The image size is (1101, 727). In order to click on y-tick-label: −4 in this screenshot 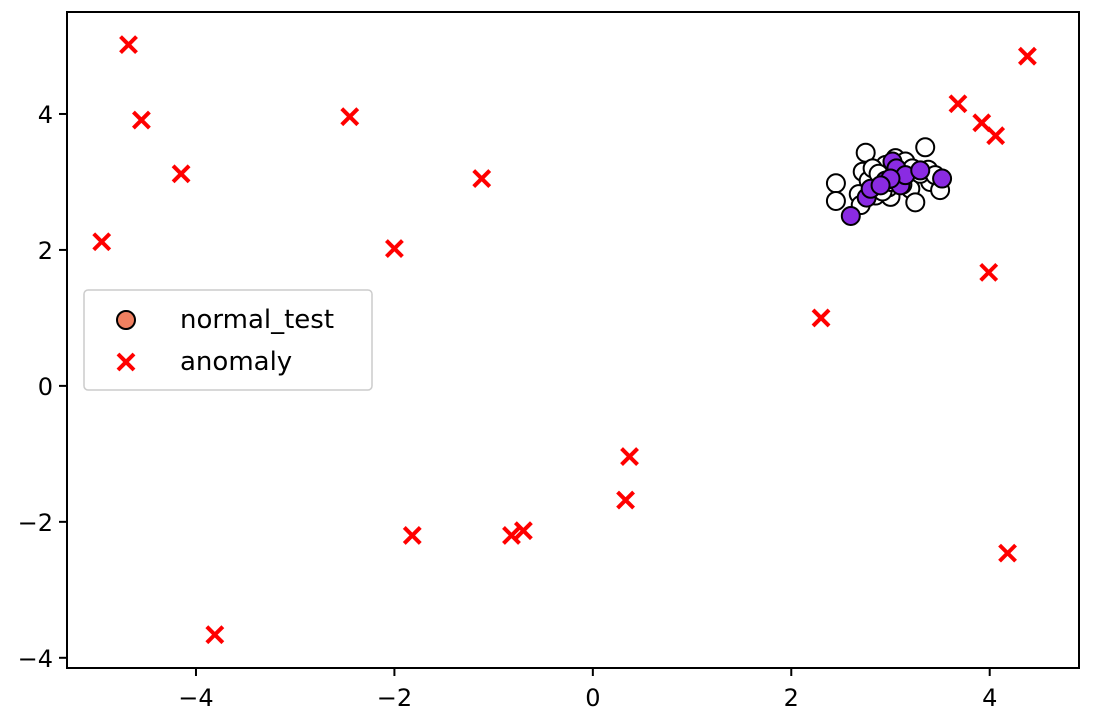, I will do `click(35, 659)`.